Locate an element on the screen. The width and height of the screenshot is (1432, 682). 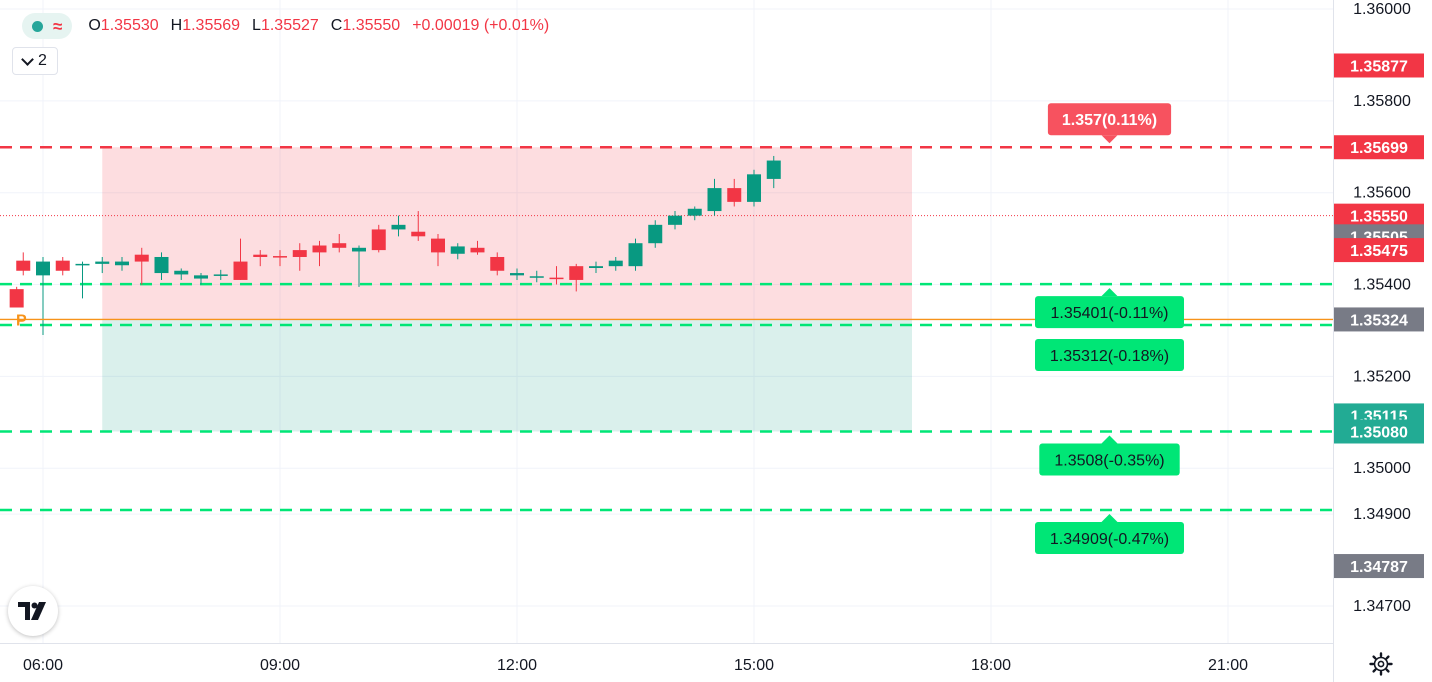
price-tag: 1.35475 is located at coordinates (1379, 250).